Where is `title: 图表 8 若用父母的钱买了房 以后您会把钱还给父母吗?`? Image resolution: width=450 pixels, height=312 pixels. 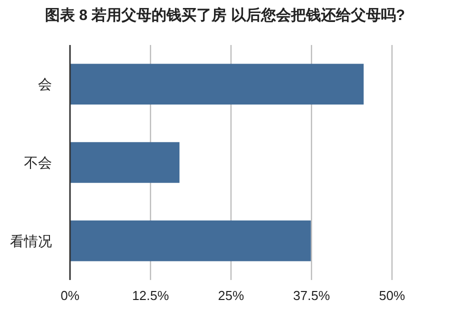 title: 图表 8 若用父母的钱买了房 以后您会把钱还给父母吗? is located at coordinates (225, 15).